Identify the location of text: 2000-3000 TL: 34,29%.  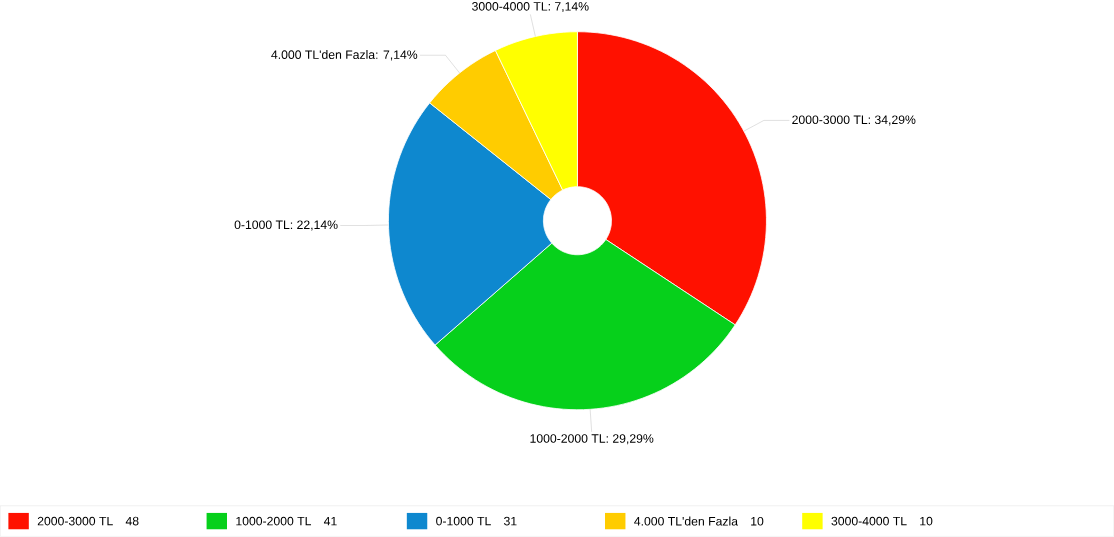
(854, 120).